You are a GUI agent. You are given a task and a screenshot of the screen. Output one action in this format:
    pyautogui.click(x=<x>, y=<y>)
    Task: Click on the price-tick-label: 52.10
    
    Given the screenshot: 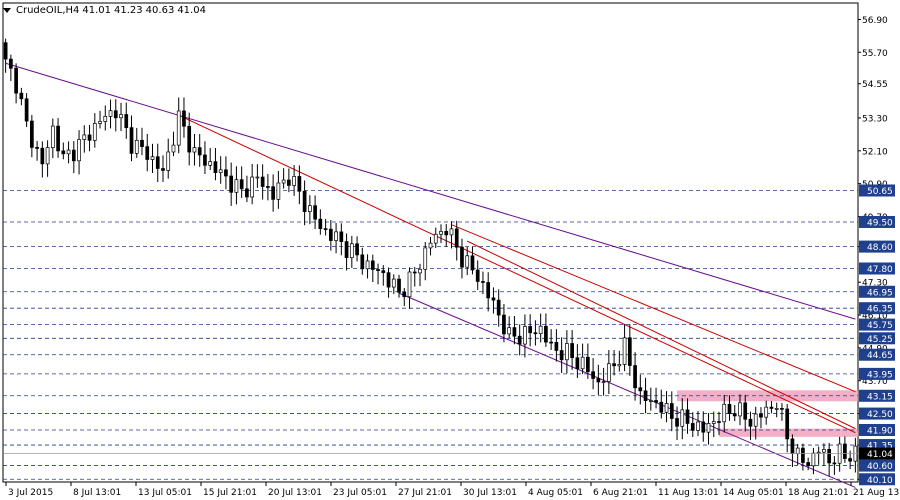 What is the action you would take?
    pyautogui.click(x=875, y=152)
    